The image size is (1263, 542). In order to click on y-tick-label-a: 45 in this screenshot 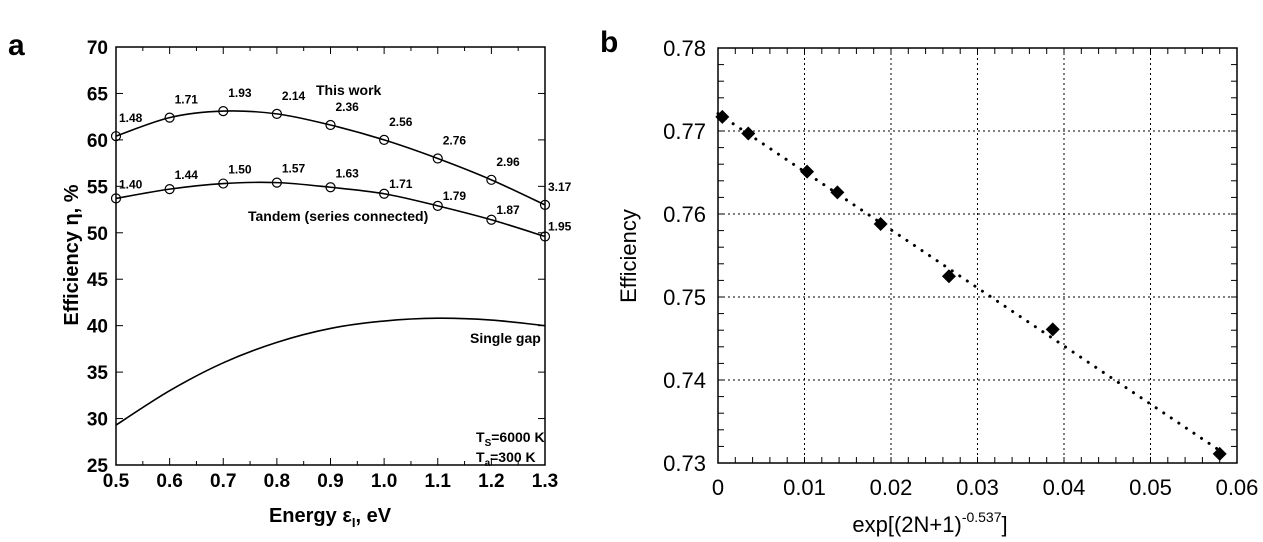, I will do `click(98, 280)`.